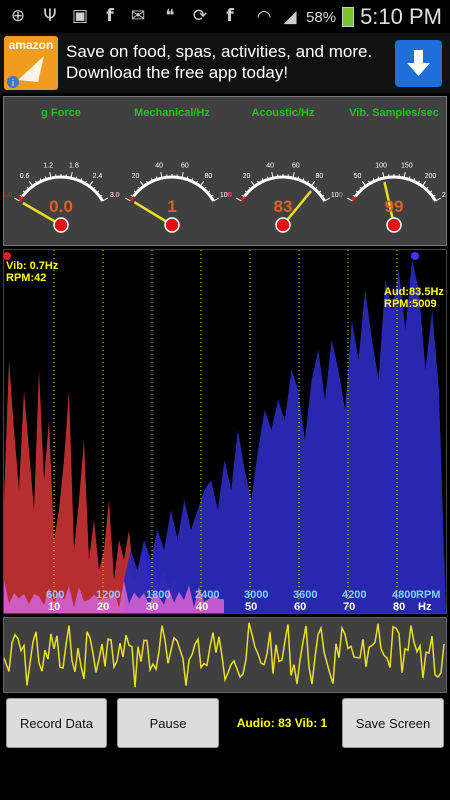 Image resolution: width=450 pixels, height=800 pixels. I want to click on plus-icon: ⊕, so click(18, 16).